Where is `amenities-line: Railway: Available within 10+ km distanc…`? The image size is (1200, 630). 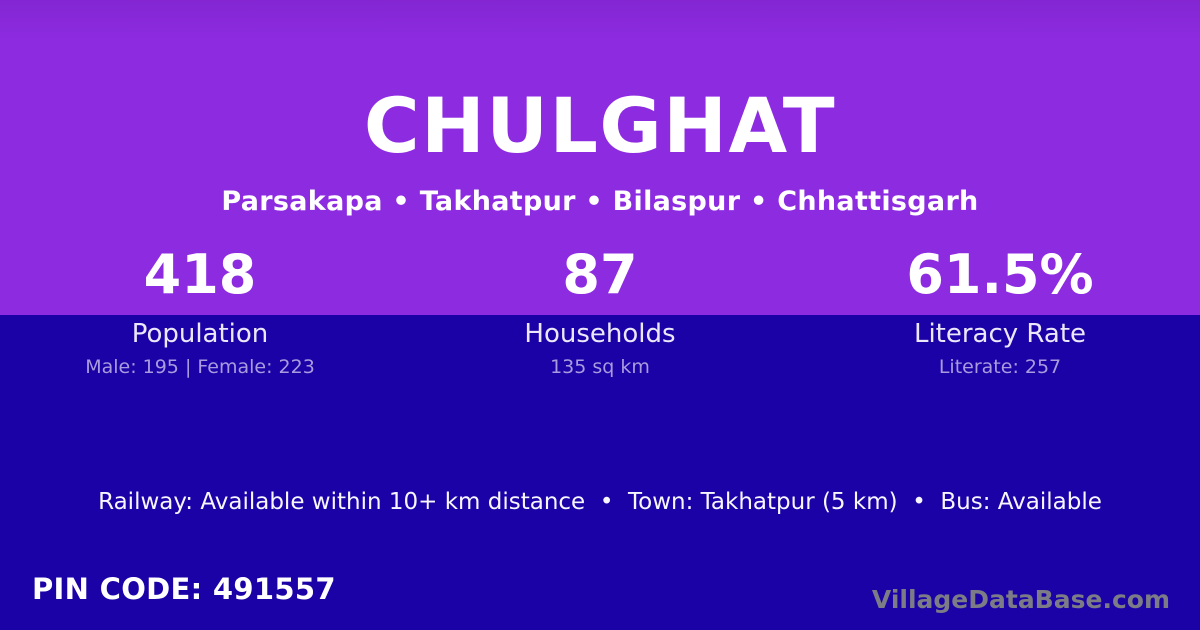
amenities-line: Railway: Available within 10+ km distanc… is located at coordinates (600, 502).